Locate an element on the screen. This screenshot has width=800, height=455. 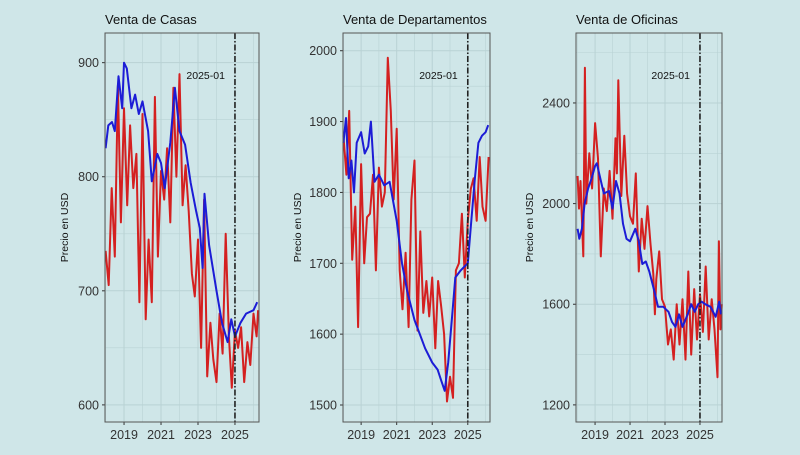
y-tick-label: 700 is located at coordinates (88, 291).